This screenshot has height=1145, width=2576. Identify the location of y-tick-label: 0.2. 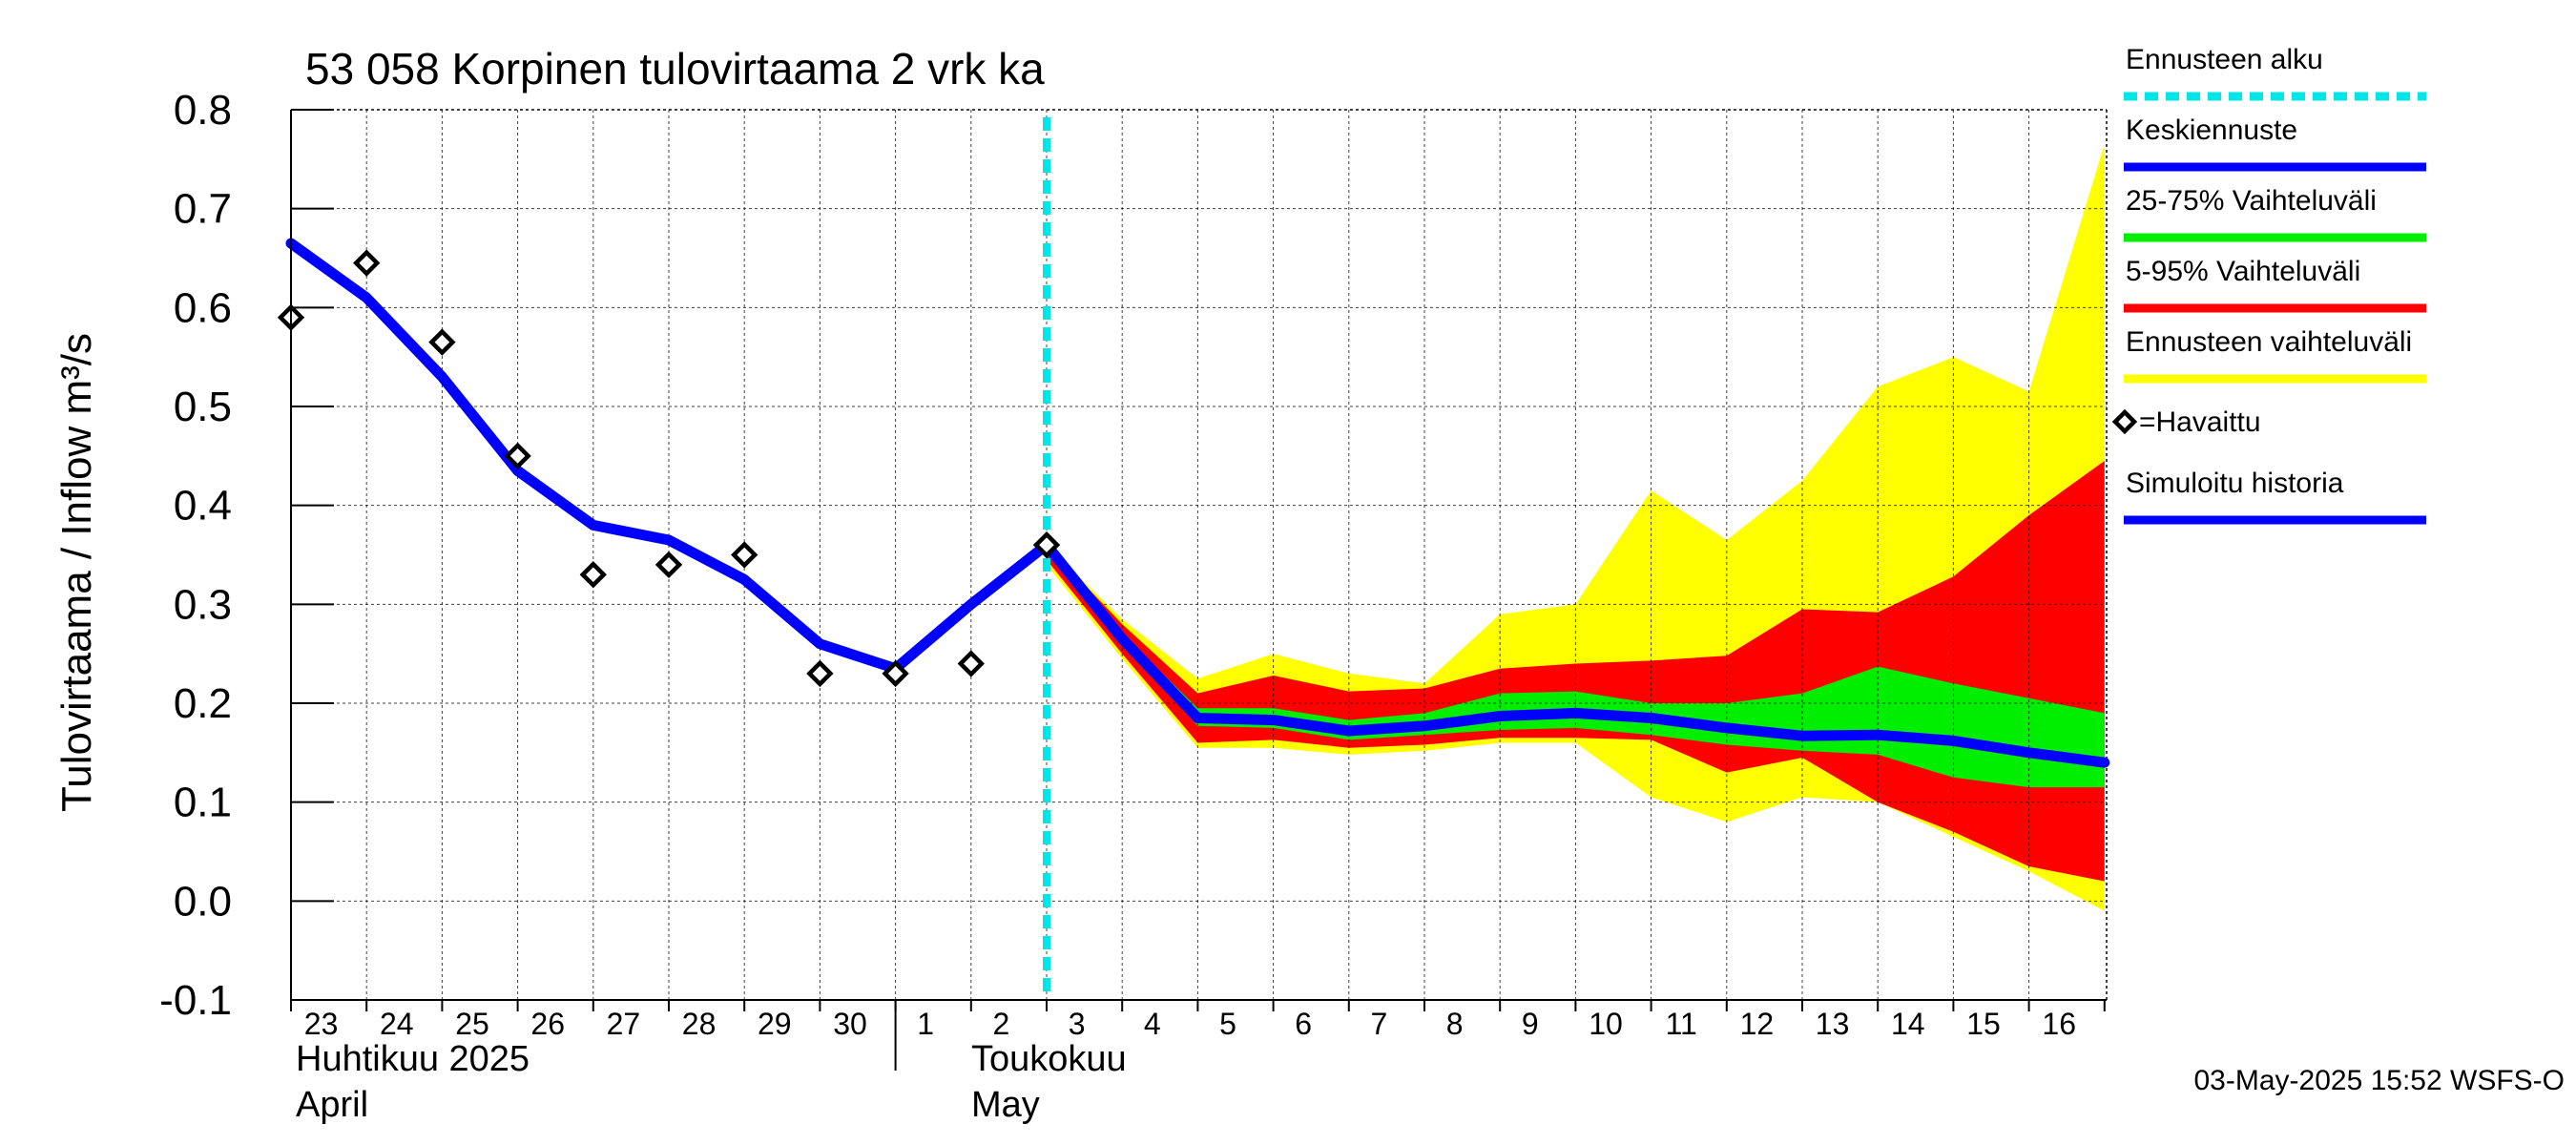
(203, 704).